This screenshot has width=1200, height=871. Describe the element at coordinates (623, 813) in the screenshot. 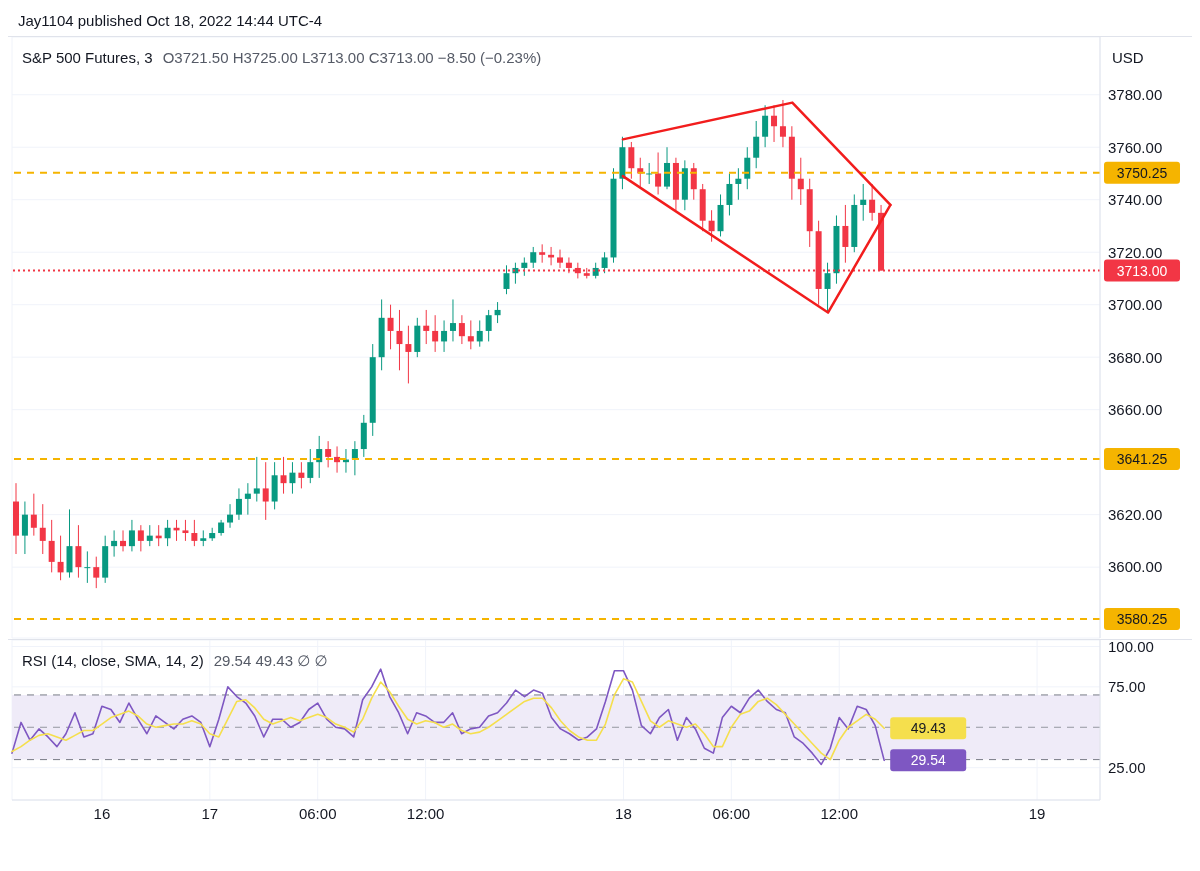

I see `x-tick-label: 18` at that location.